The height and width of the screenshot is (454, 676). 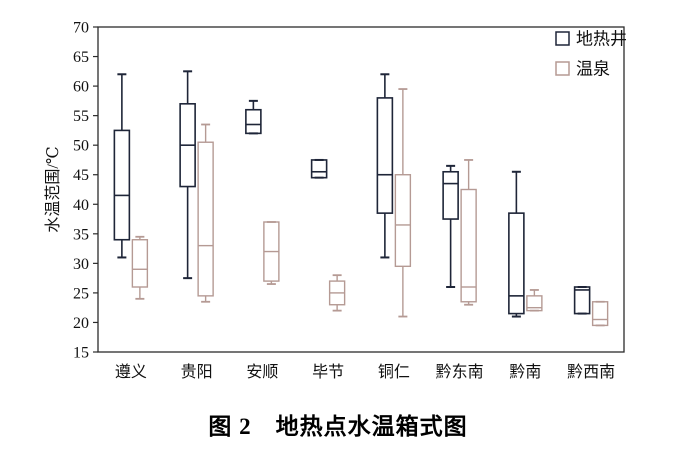 I want to click on y-tick-label: 70, so click(x=81, y=28).